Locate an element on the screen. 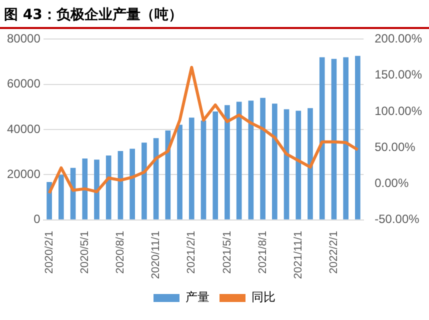 This screenshot has width=429, height=320. y2-tick-label: 0.00% is located at coordinates (391, 183).